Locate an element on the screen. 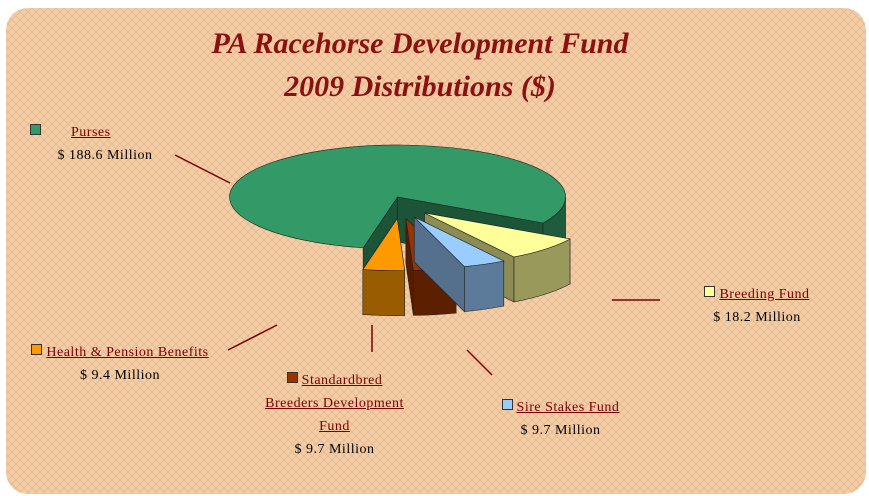 The image size is (869, 496). category-label: Standardbred Breeders Development Fund is located at coordinates (334, 403).